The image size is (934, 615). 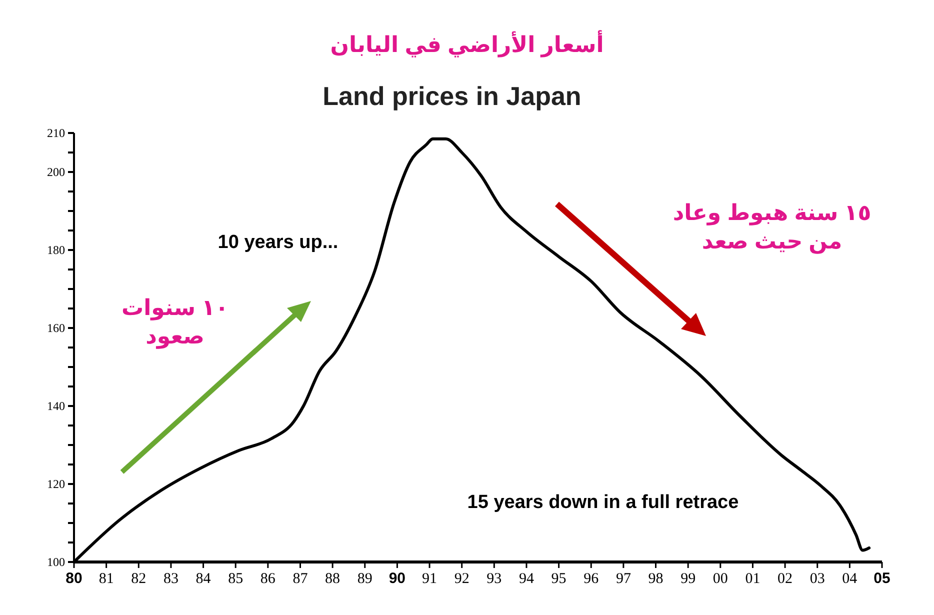 What do you see at coordinates (850, 579) in the screenshot?
I see `x-tick-label: 04` at bounding box center [850, 579].